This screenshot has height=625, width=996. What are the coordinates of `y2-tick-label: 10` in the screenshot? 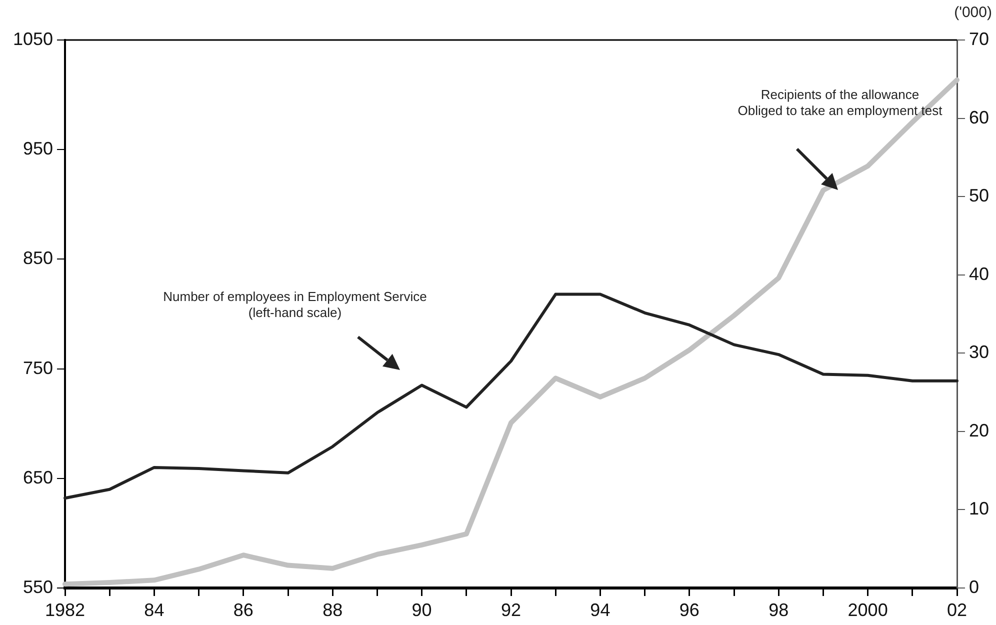 It's located at (979, 508).